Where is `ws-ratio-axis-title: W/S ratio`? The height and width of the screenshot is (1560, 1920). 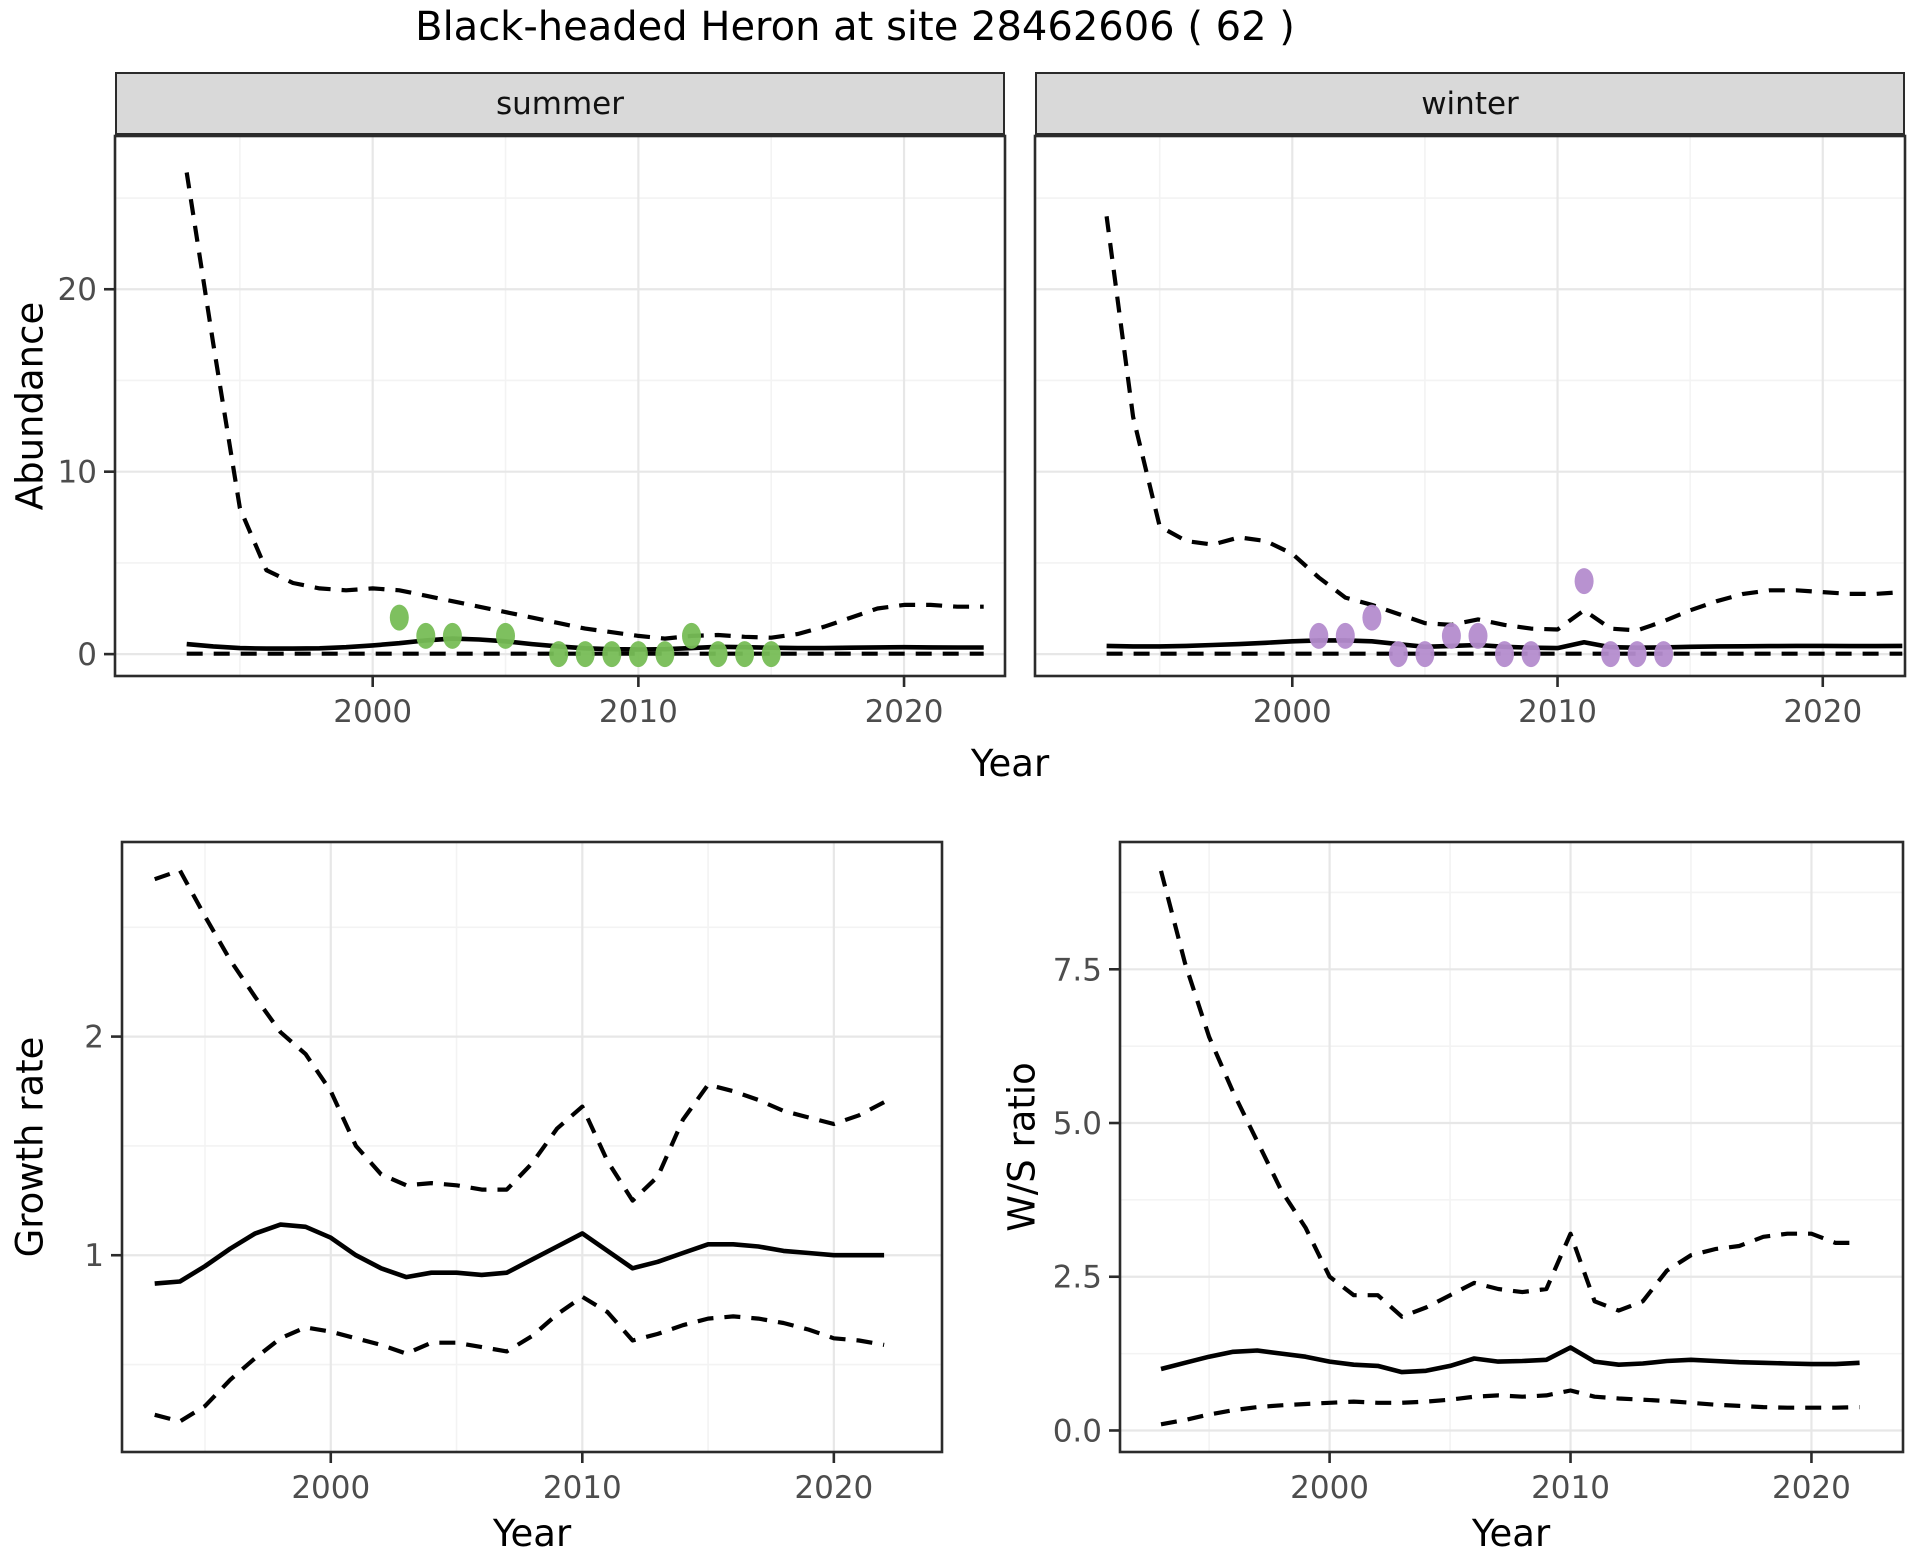 ws-ratio-axis-title: W/S ratio is located at coordinates (1022, 1147).